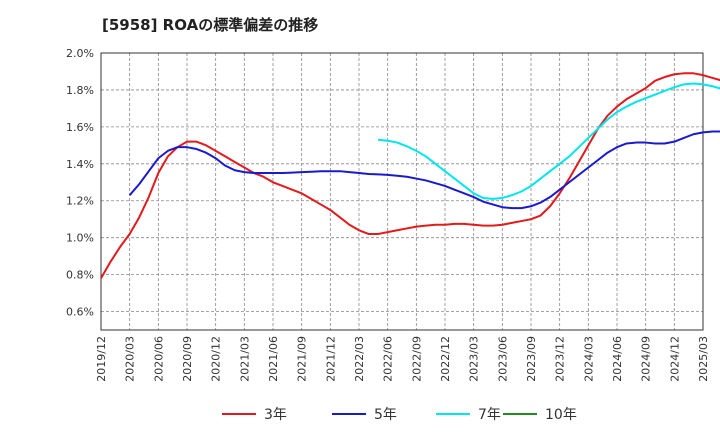 The height and width of the screenshot is (440, 720). I want to click on x-tick-label: 2021/12, so click(330, 359).